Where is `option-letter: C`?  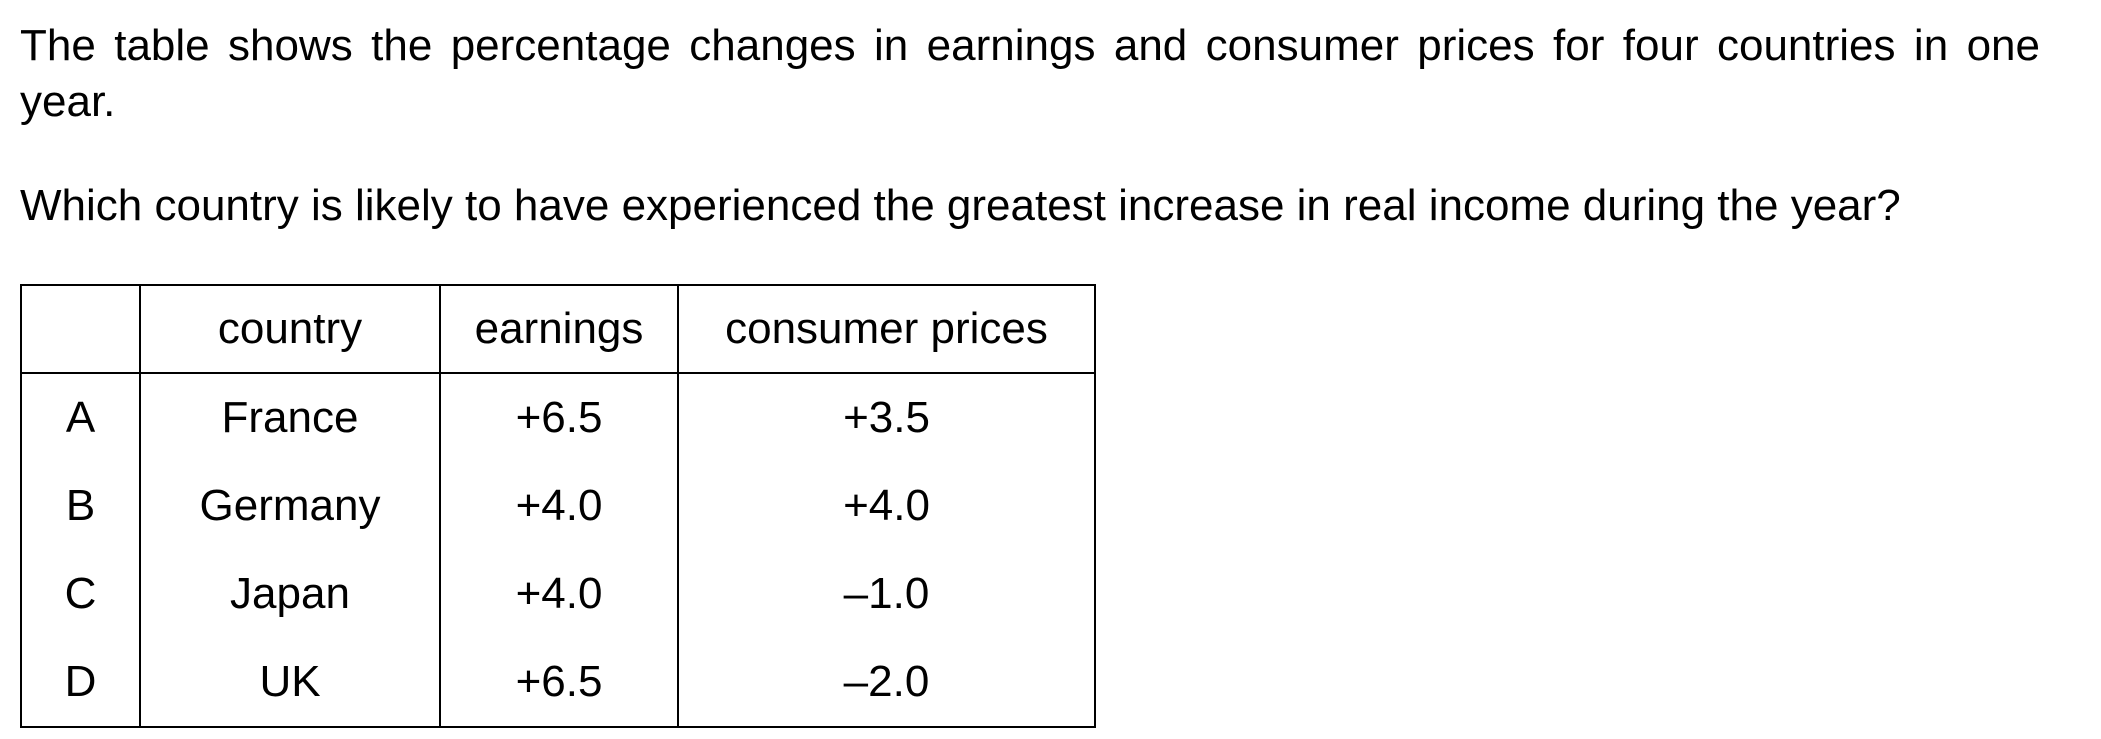 option-letter: C is located at coordinates (80, 594).